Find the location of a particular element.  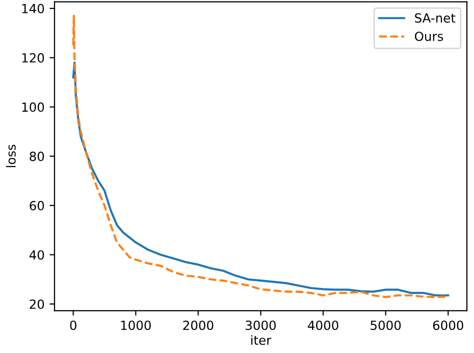

x-tick-label: 2000 is located at coordinates (198, 325).